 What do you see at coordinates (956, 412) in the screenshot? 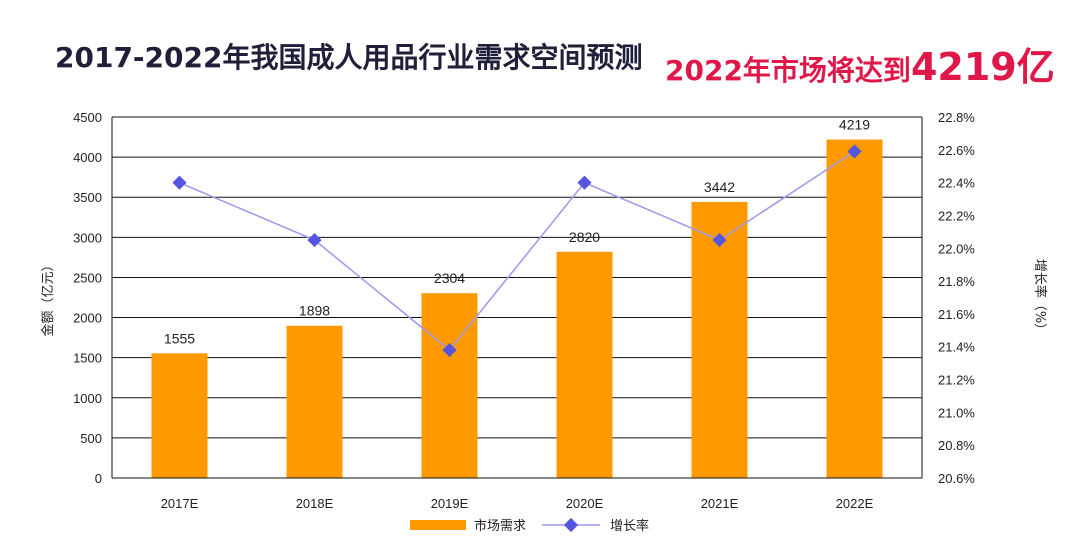
I see `y2-tick-label: 21.0%` at bounding box center [956, 412].